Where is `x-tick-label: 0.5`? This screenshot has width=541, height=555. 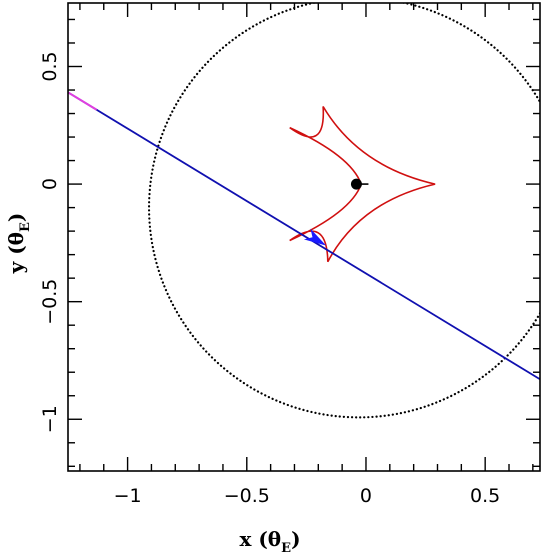 x-tick-label: 0.5 is located at coordinates (485, 496).